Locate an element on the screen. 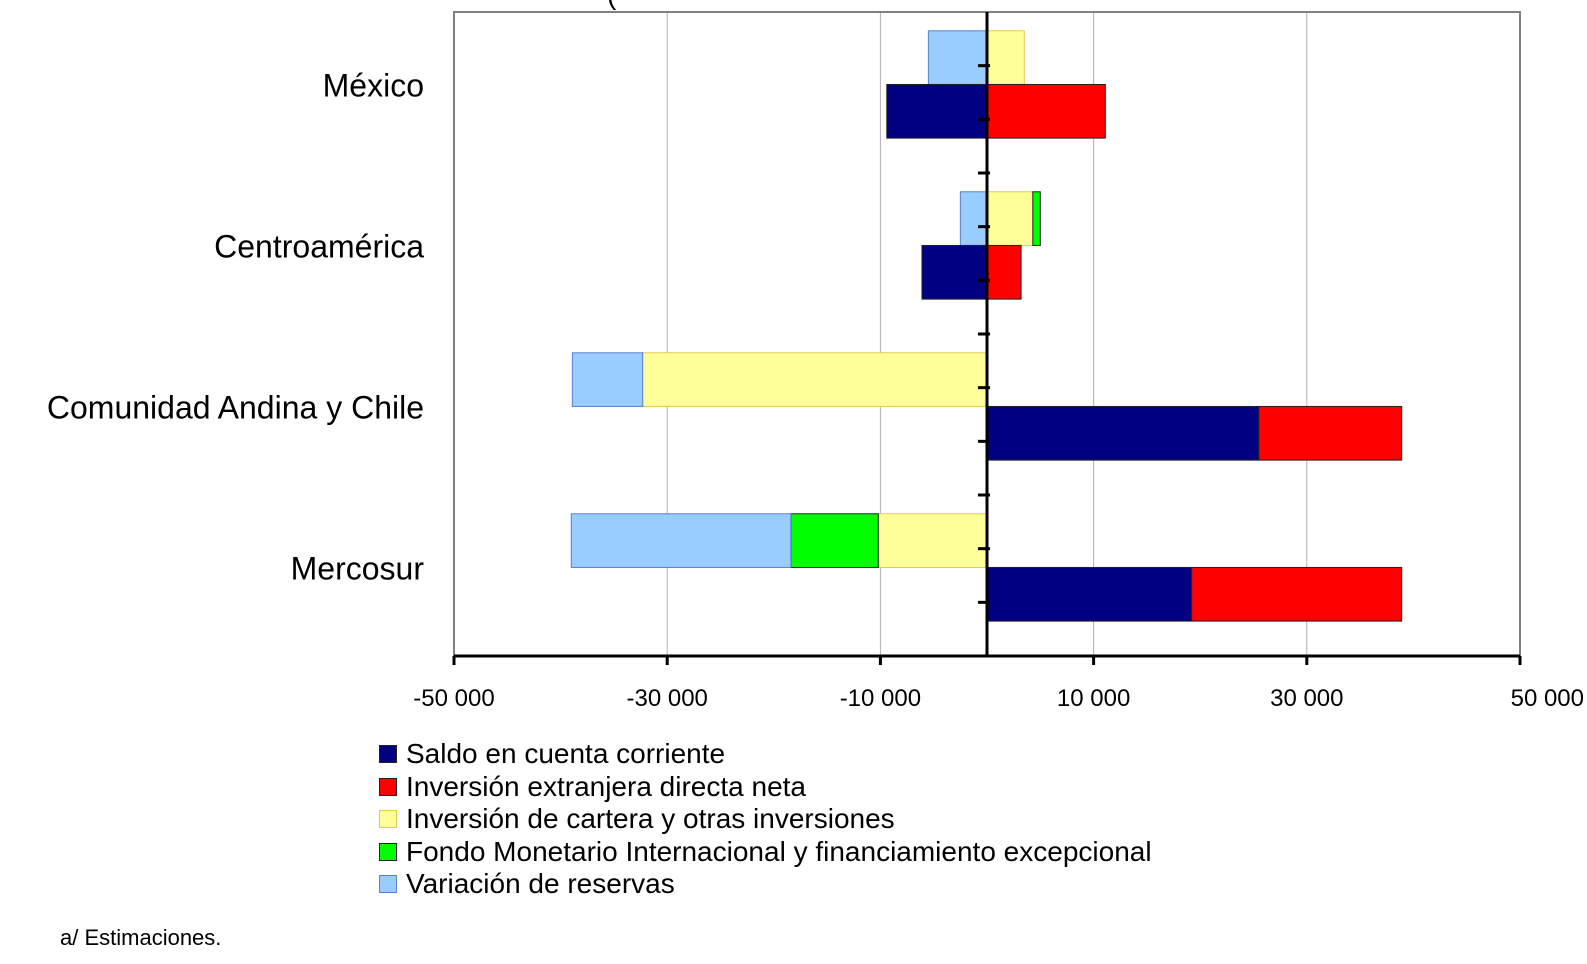 The height and width of the screenshot is (964, 1587). x-tick-label: 50 000 is located at coordinates (1547, 698).